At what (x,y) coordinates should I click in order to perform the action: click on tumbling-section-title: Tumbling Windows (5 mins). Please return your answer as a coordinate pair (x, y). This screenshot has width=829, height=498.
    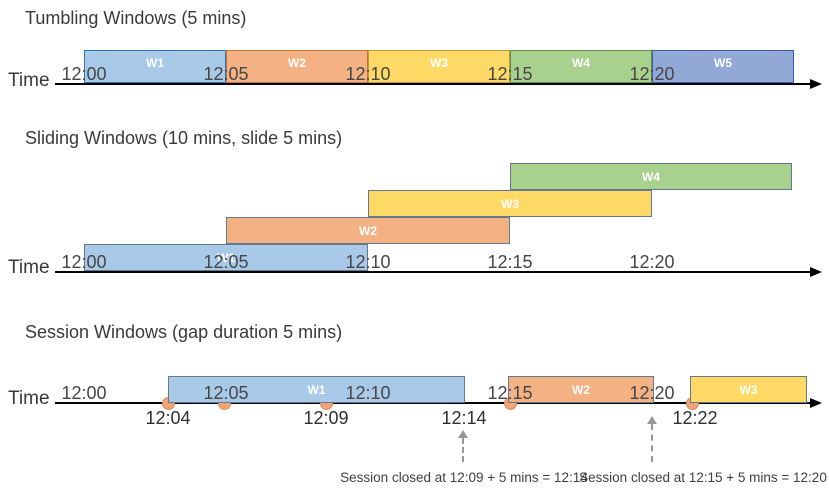
    Looking at the image, I should click on (136, 18).